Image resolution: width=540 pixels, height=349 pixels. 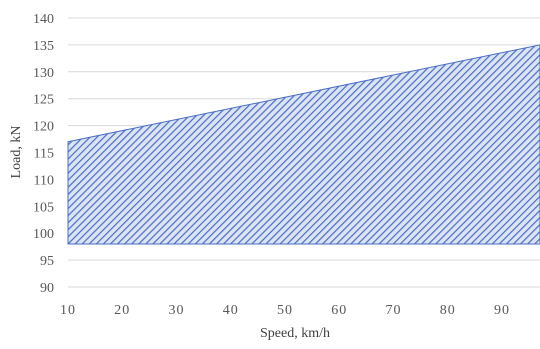 What do you see at coordinates (43, 73) in the screenshot?
I see `y-tick-label: 130` at bounding box center [43, 73].